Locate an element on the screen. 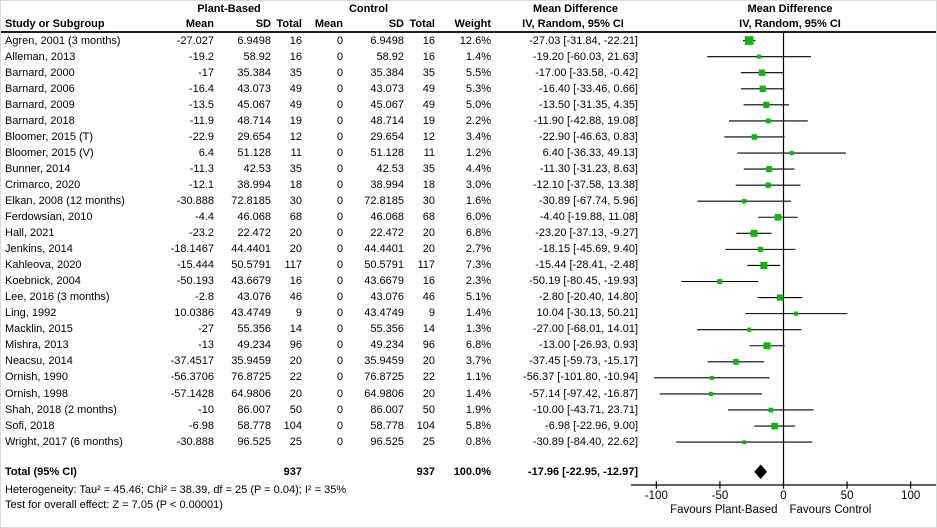 The height and width of the screenshot is (528, 937). control-total-header: Total is located at coordinates (422, 24).